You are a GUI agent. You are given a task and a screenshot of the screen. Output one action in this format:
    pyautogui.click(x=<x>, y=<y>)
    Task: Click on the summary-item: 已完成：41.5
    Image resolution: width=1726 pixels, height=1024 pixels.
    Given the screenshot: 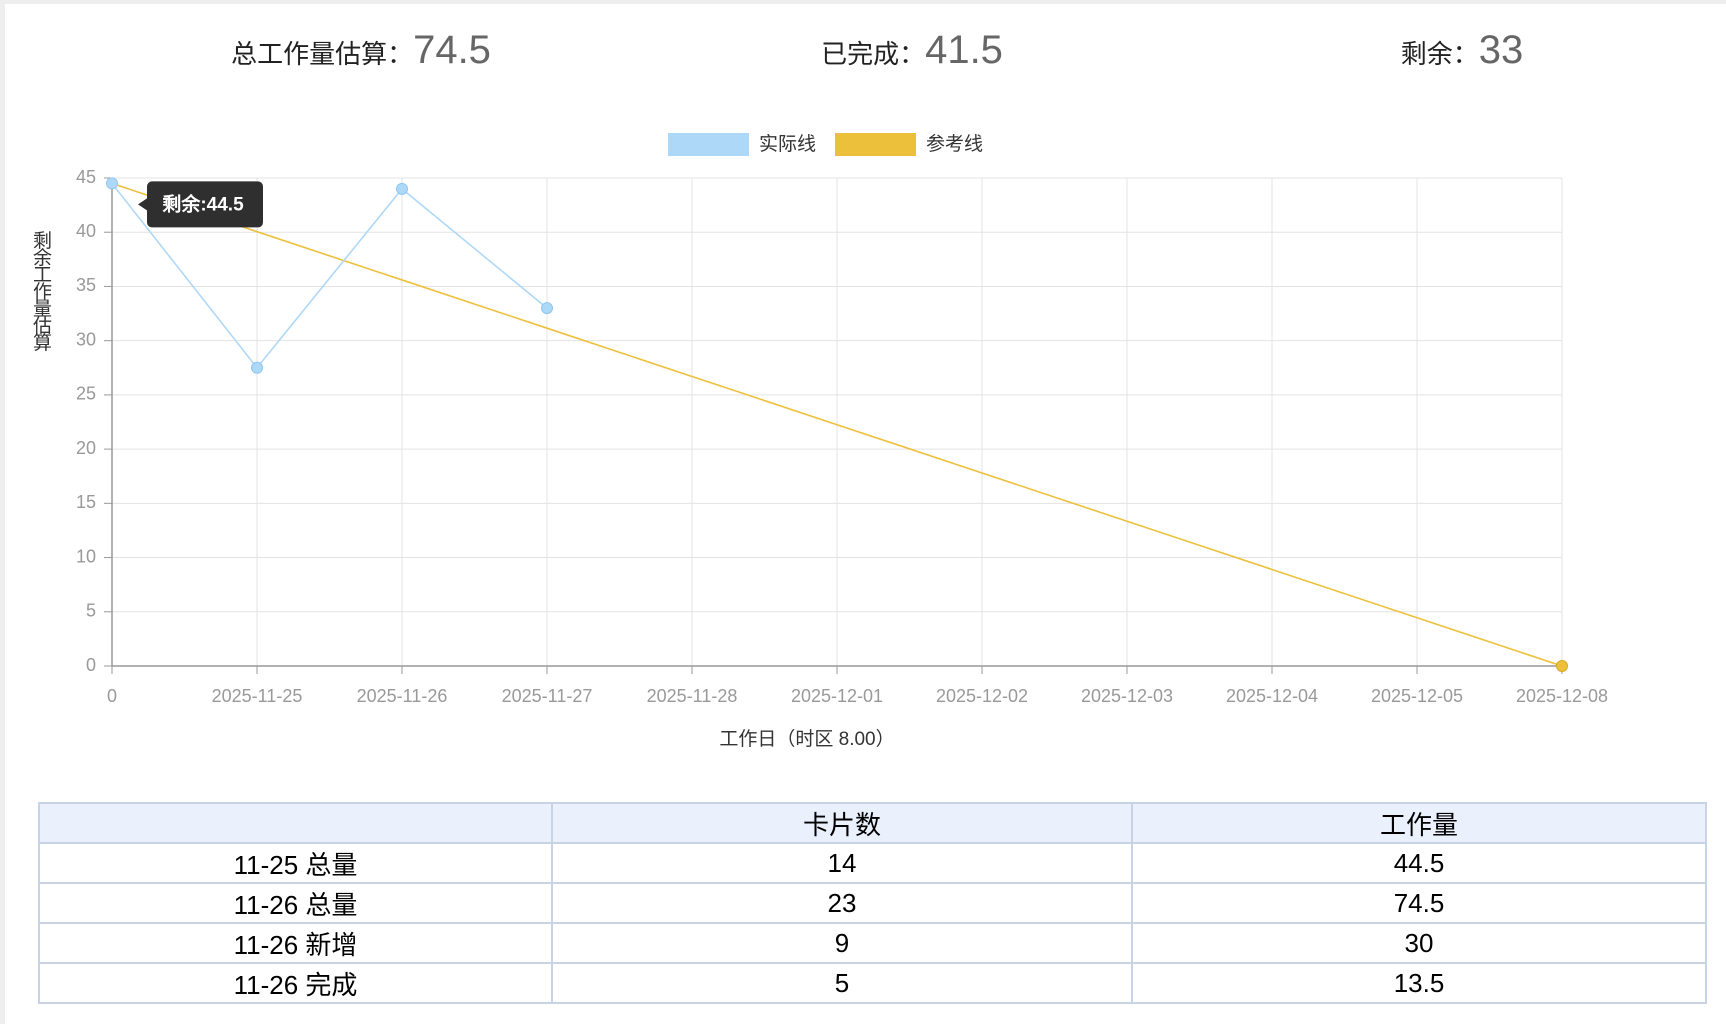 What is the action you would take?
    pyautogui.click(x=912, y=50)
    